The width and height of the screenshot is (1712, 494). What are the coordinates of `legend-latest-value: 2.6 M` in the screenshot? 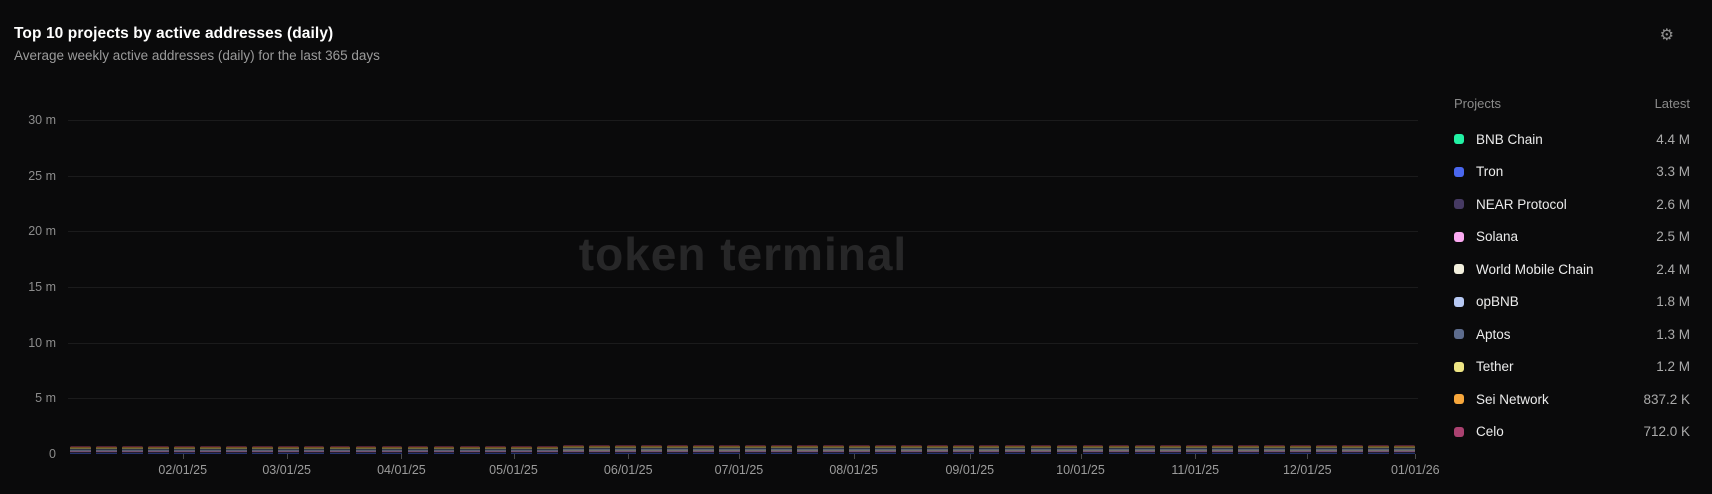 It's located at (1673, 204).